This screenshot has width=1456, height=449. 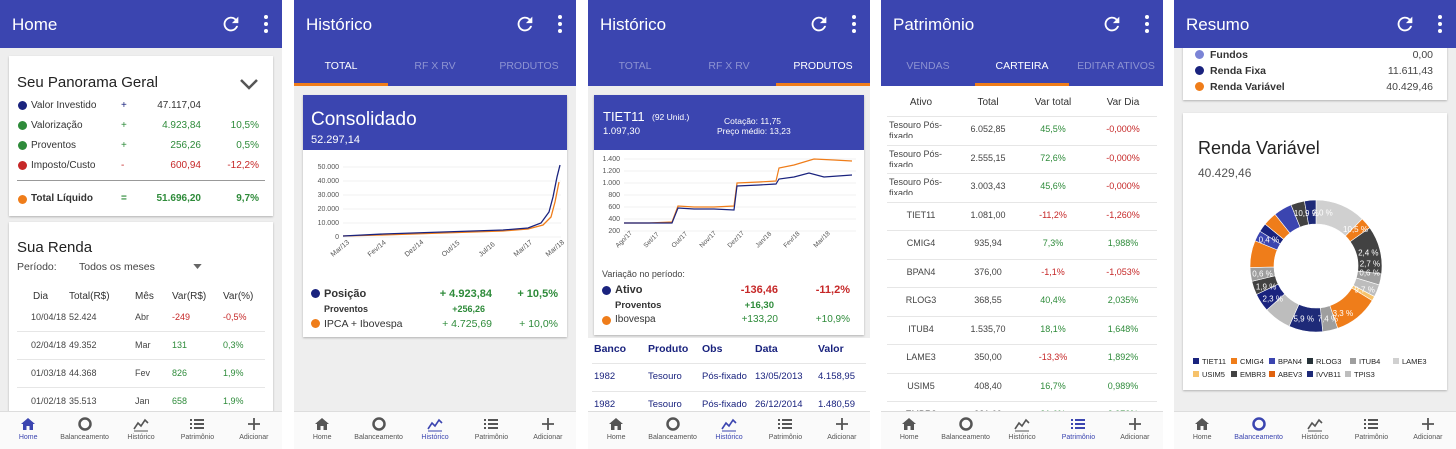 What do you see at coordinates (340, 248) in the screenshot?
I see `x-tick: Mar/13` at bounding box center [340, 248].